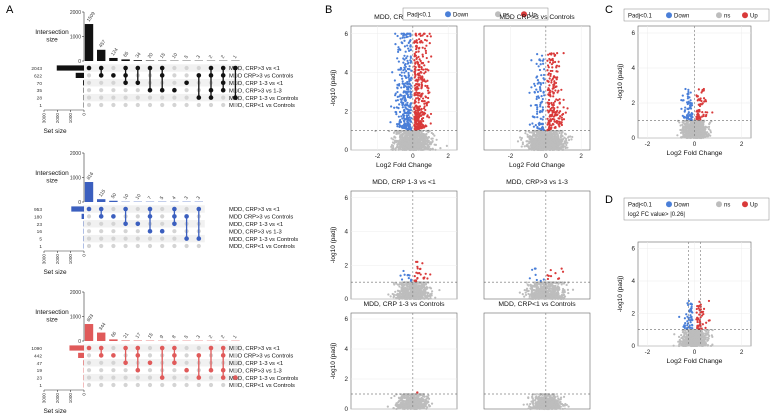 Image resolution: width=783 pixels, height=415 pixels. What do you see at coordinates (175, 56) in the screenshot?
I see `intersection-bar-value: 10` at bounding box center [175, 56].